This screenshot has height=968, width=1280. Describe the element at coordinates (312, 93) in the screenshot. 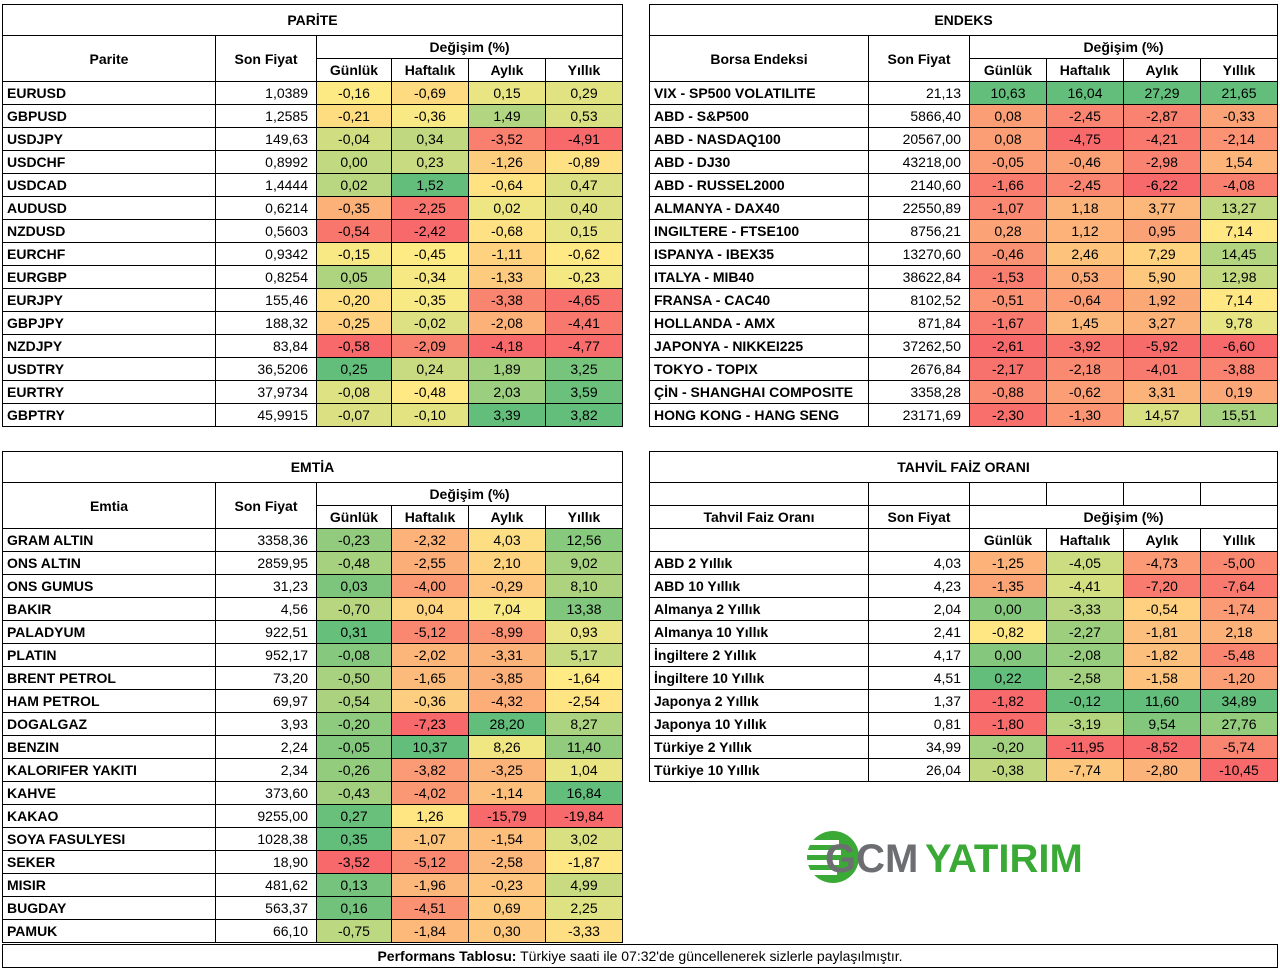

I see `table-row: EURUSD 1,0389 -0,16 -0,69 0,15 0,29` at that location.